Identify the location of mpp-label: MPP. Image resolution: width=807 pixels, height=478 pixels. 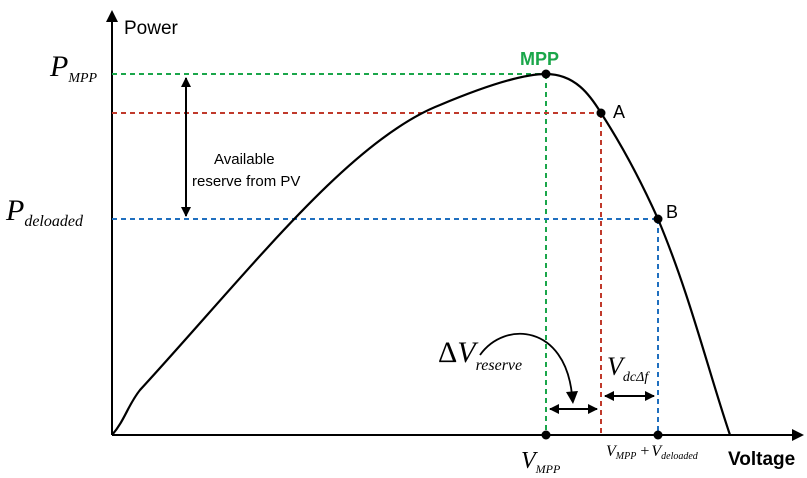
(539, 59).